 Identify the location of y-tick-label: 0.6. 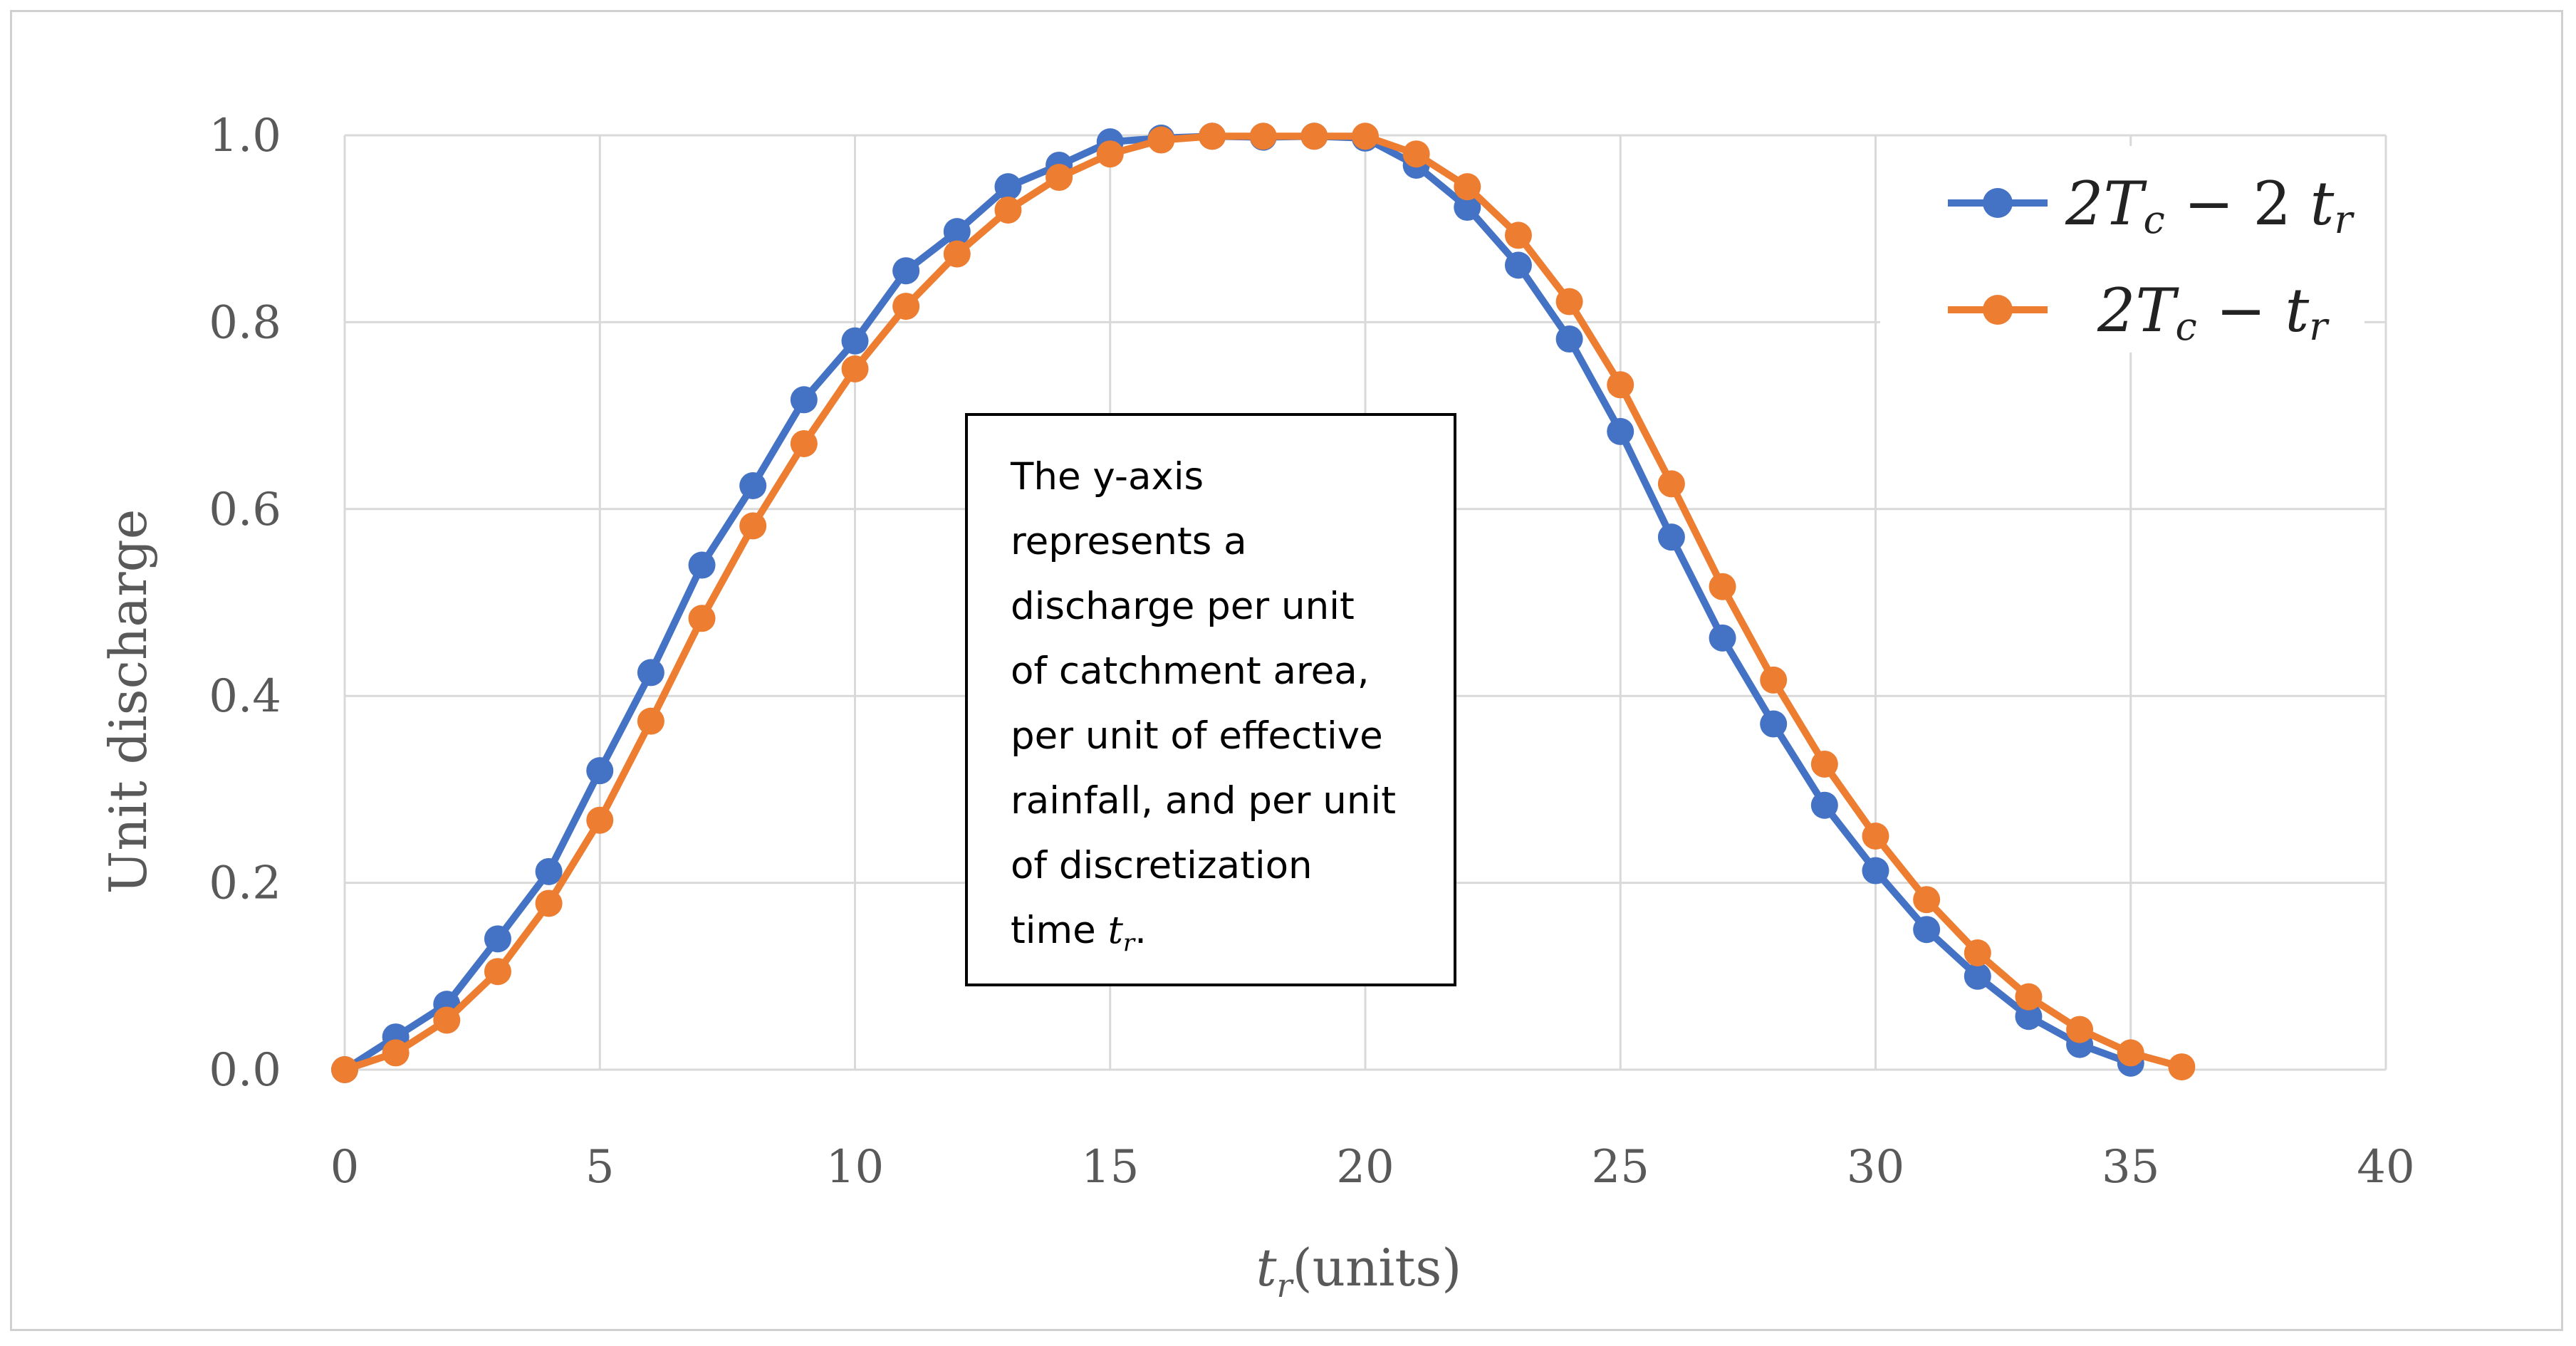
(245, 510).